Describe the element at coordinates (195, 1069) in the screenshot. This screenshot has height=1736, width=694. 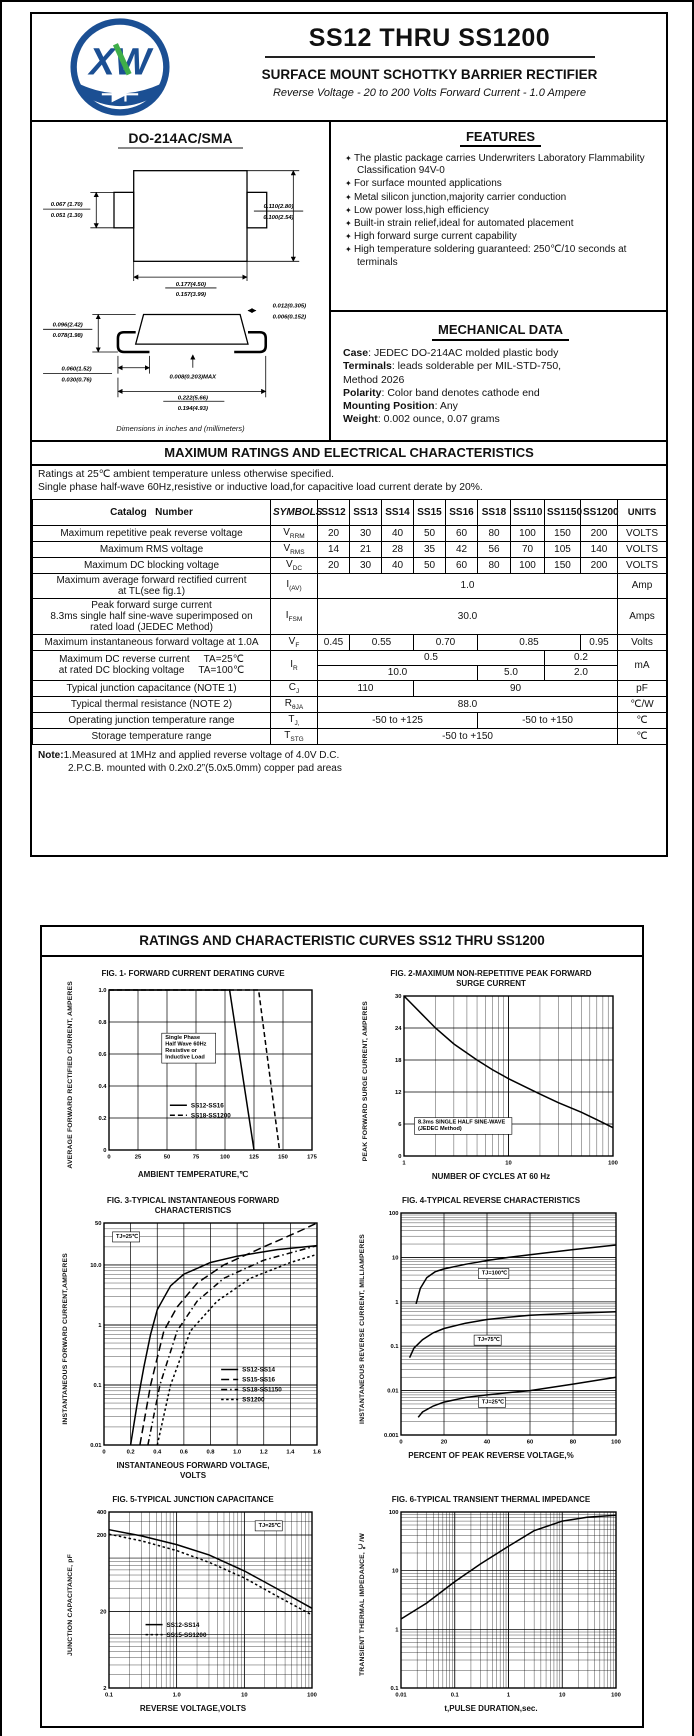
I see `curve-ss18-ss1200` at that location.